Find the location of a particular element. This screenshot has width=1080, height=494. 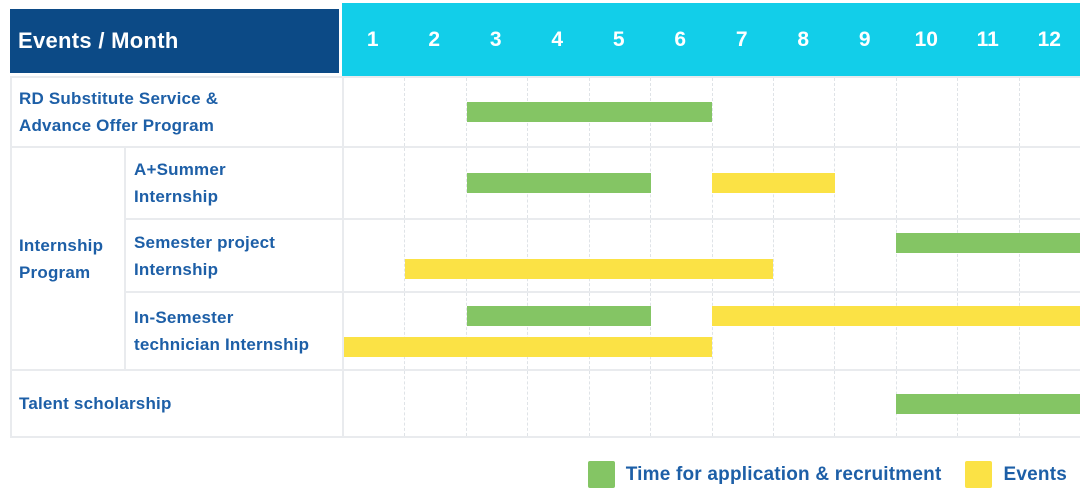

table-row-in-semester-technician-internship: In-Semester technician Internship is located at coordinates (602, 331).